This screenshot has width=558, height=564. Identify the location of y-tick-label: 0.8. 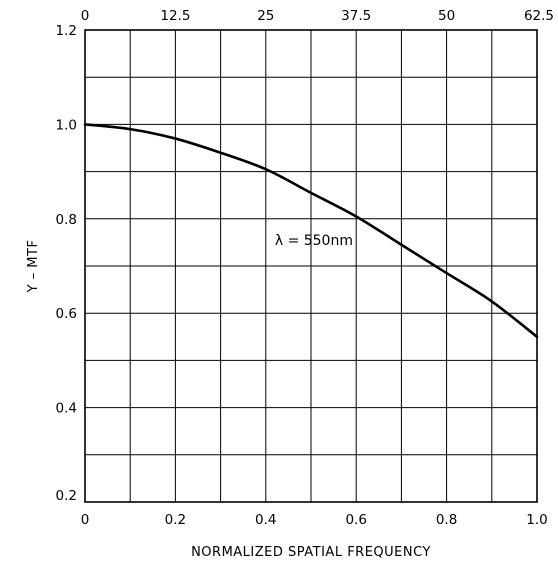
(66, 220).